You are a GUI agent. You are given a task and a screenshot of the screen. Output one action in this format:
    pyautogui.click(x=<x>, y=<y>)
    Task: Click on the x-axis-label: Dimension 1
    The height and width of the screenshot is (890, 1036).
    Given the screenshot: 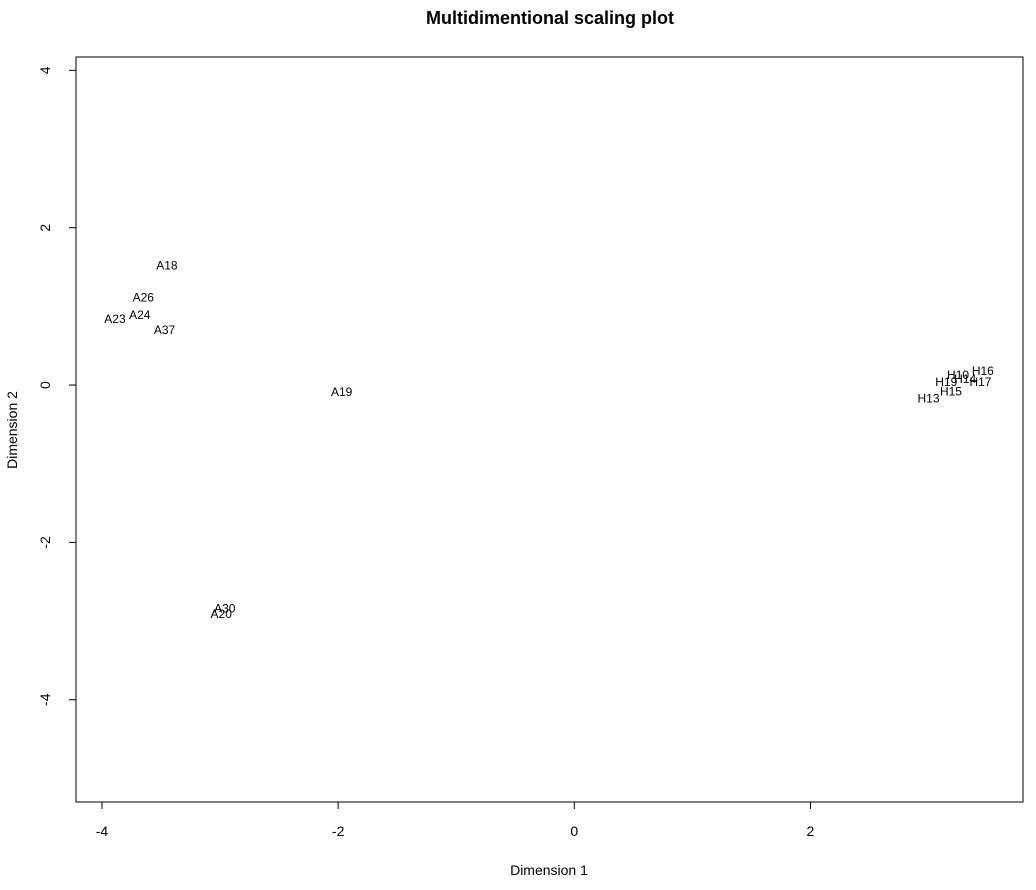 What is the action you would take?
    pyautogui.click(x=549, y=870)
    